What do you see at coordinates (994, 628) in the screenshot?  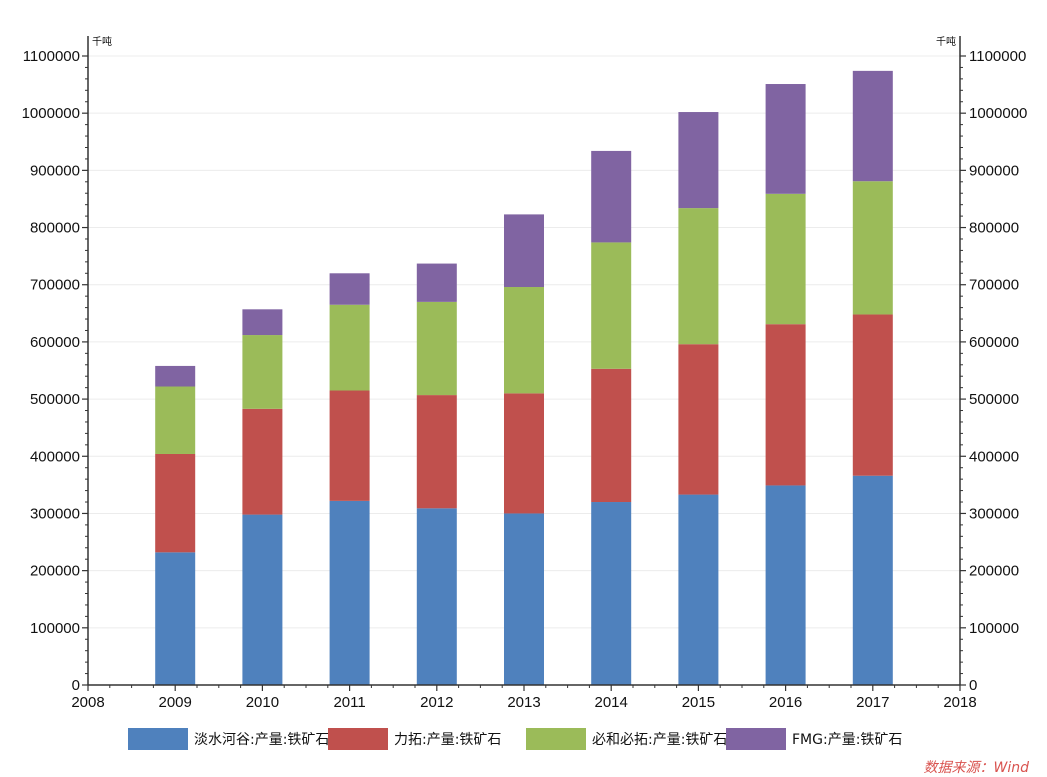 I see `y-tick-label-right: 100000` at bounding box center [994, 628].